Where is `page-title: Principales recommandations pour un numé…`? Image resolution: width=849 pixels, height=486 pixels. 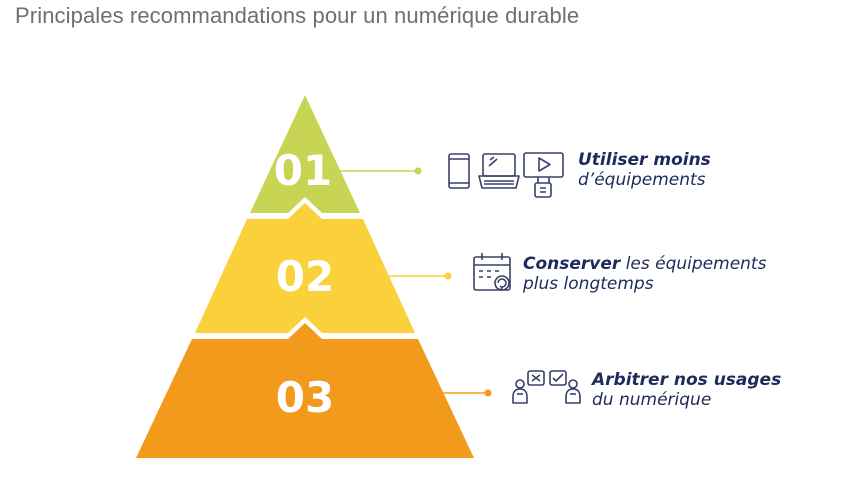 page-title: Principales recommandations pour un numé… is located at coordinates (297, 15).